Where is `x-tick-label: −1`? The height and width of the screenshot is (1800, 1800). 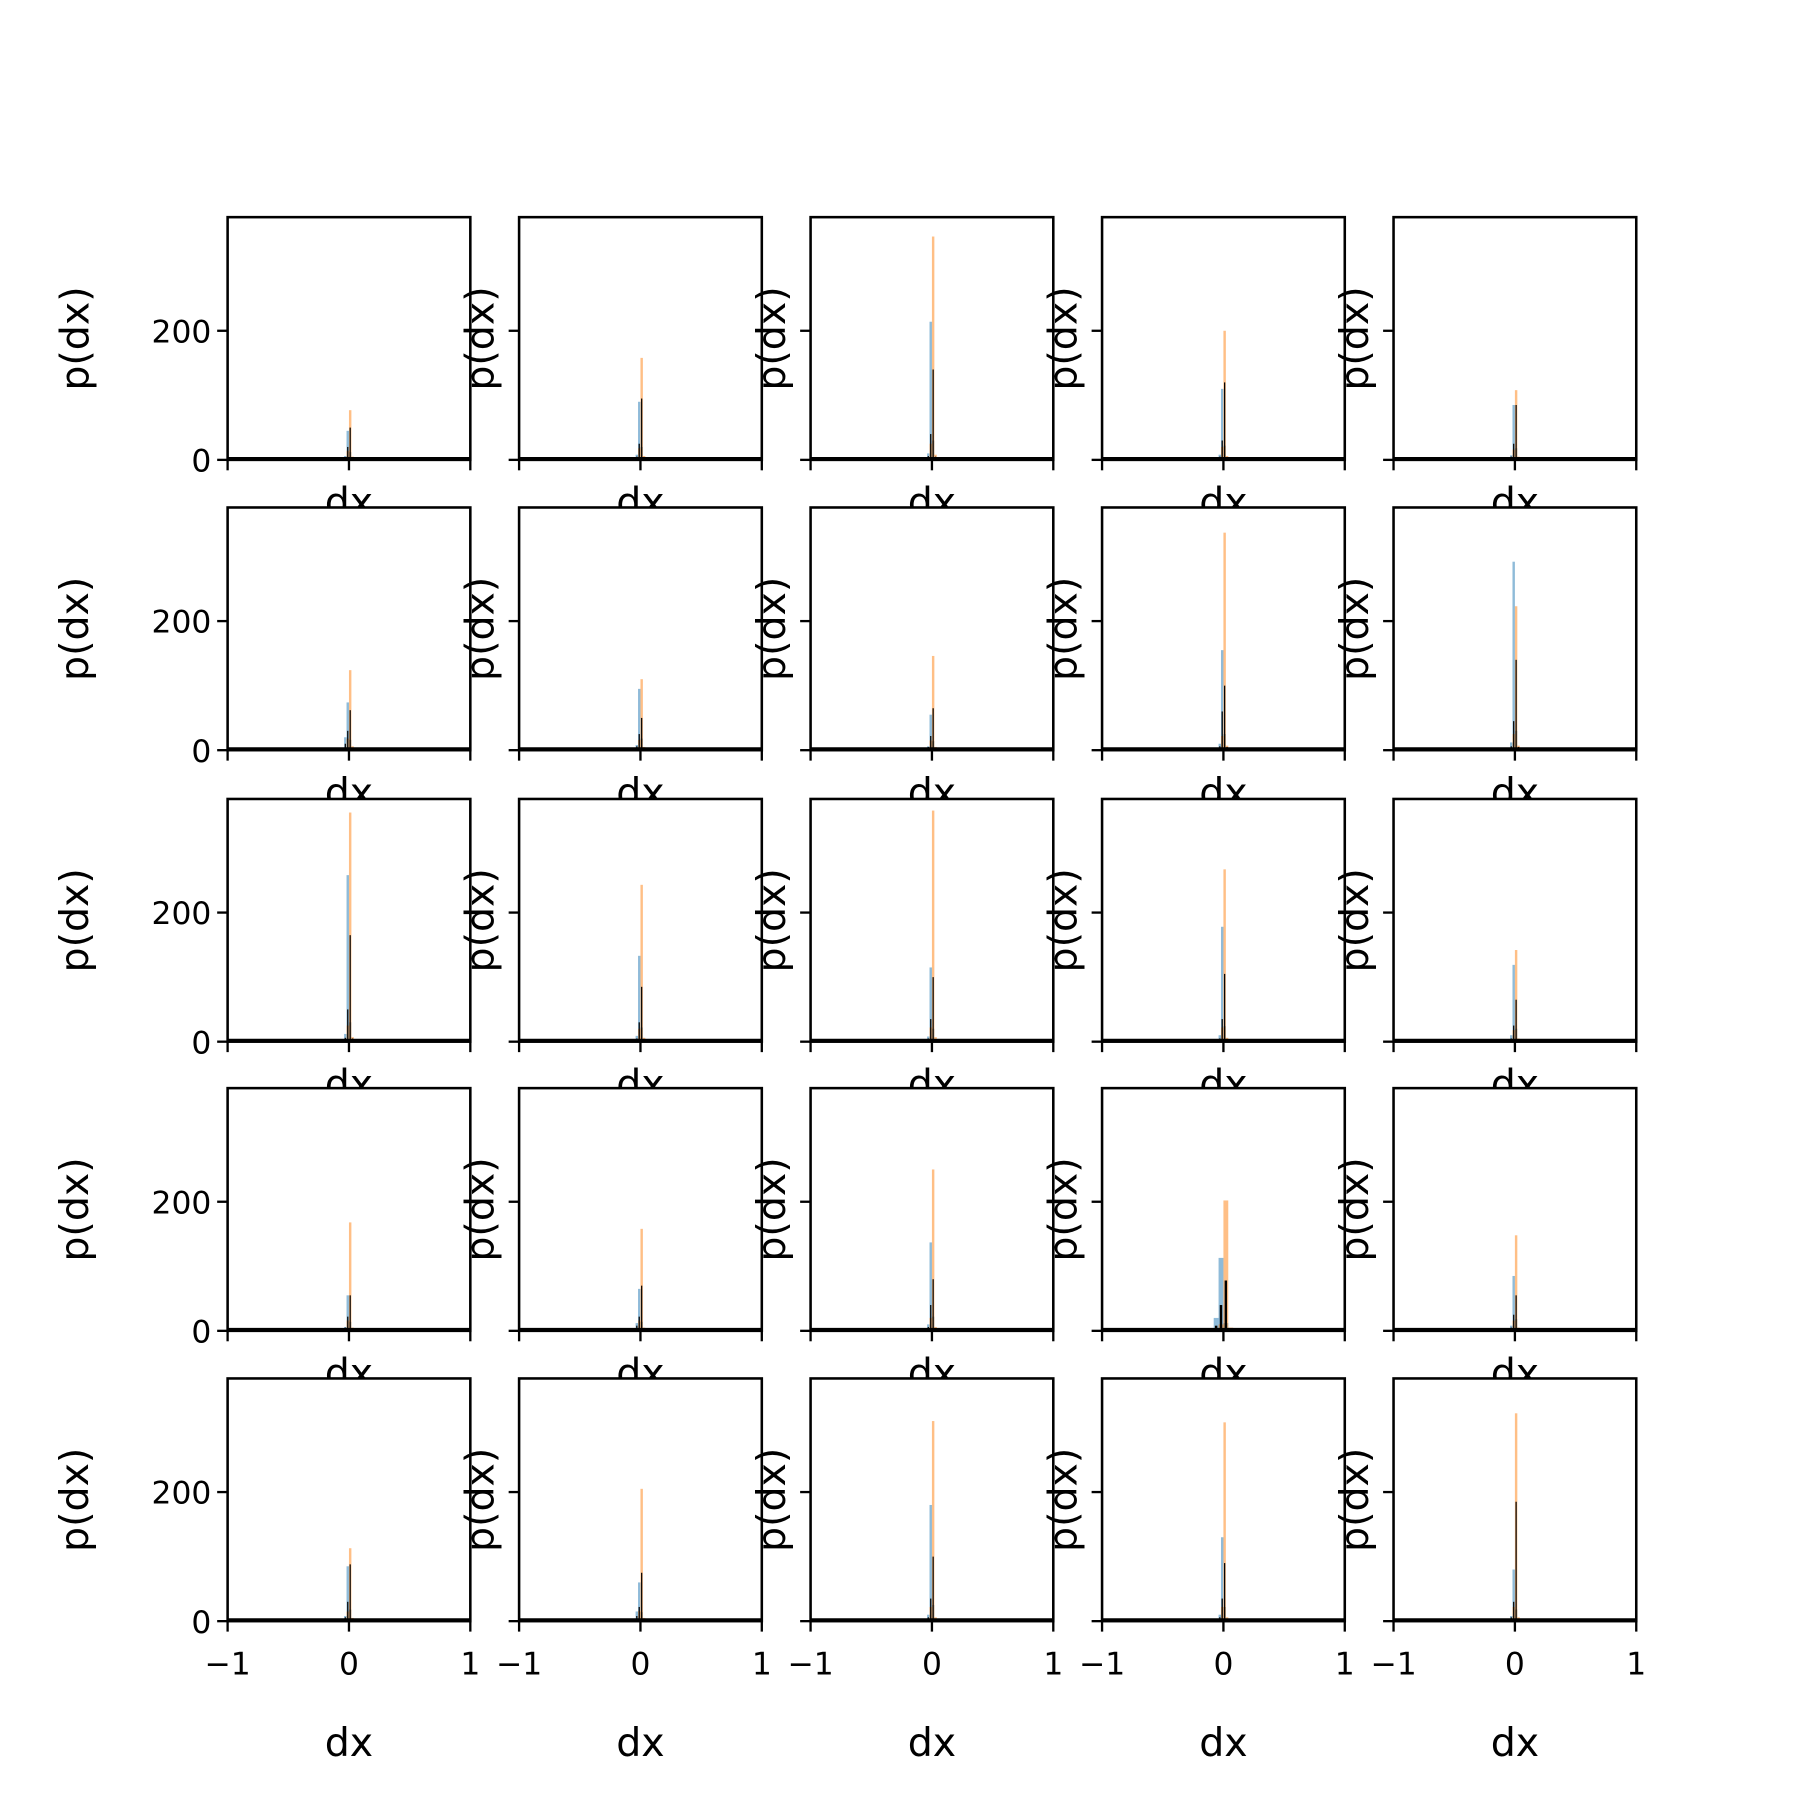
x-tick-label: −1 is located at coordinates (1102, 1665).